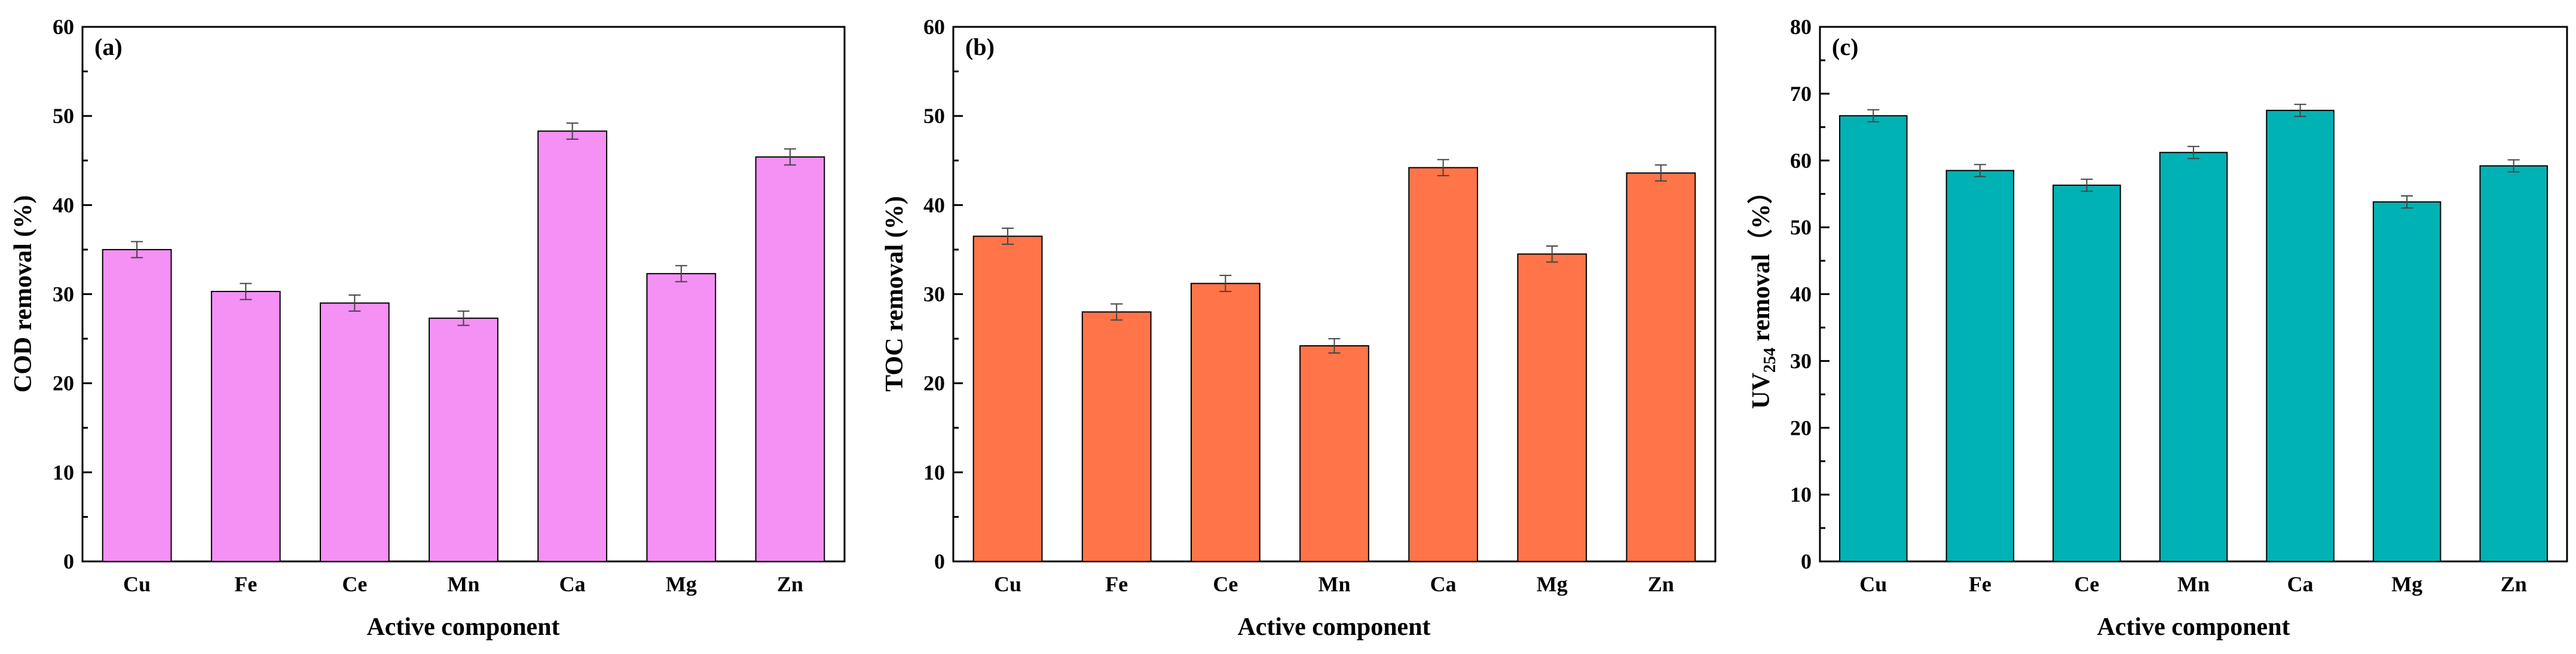 The height and width of the screenshot is (654, 2576). Describe the element at coordinates (1225, 584) in the screenshot. I see `panel-b-xtick-label-ce: Ce` at that location.